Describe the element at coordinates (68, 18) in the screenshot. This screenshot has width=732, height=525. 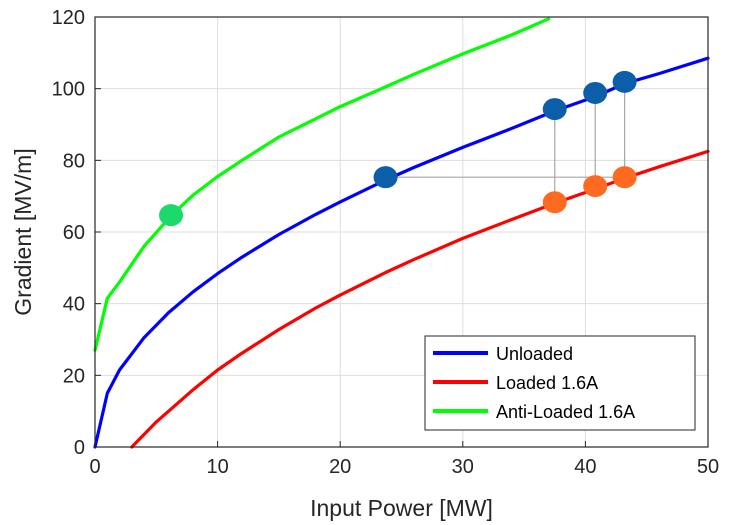
I see `y-tick-label: 120` at that location.